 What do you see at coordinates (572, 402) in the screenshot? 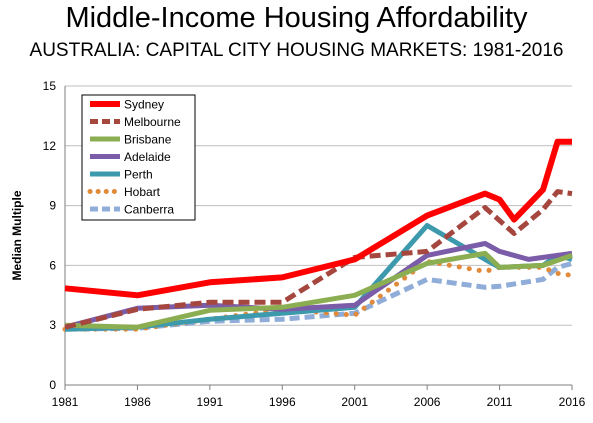
I see `x-tick-label-2016: 2016` at bounding box center [572, 402].